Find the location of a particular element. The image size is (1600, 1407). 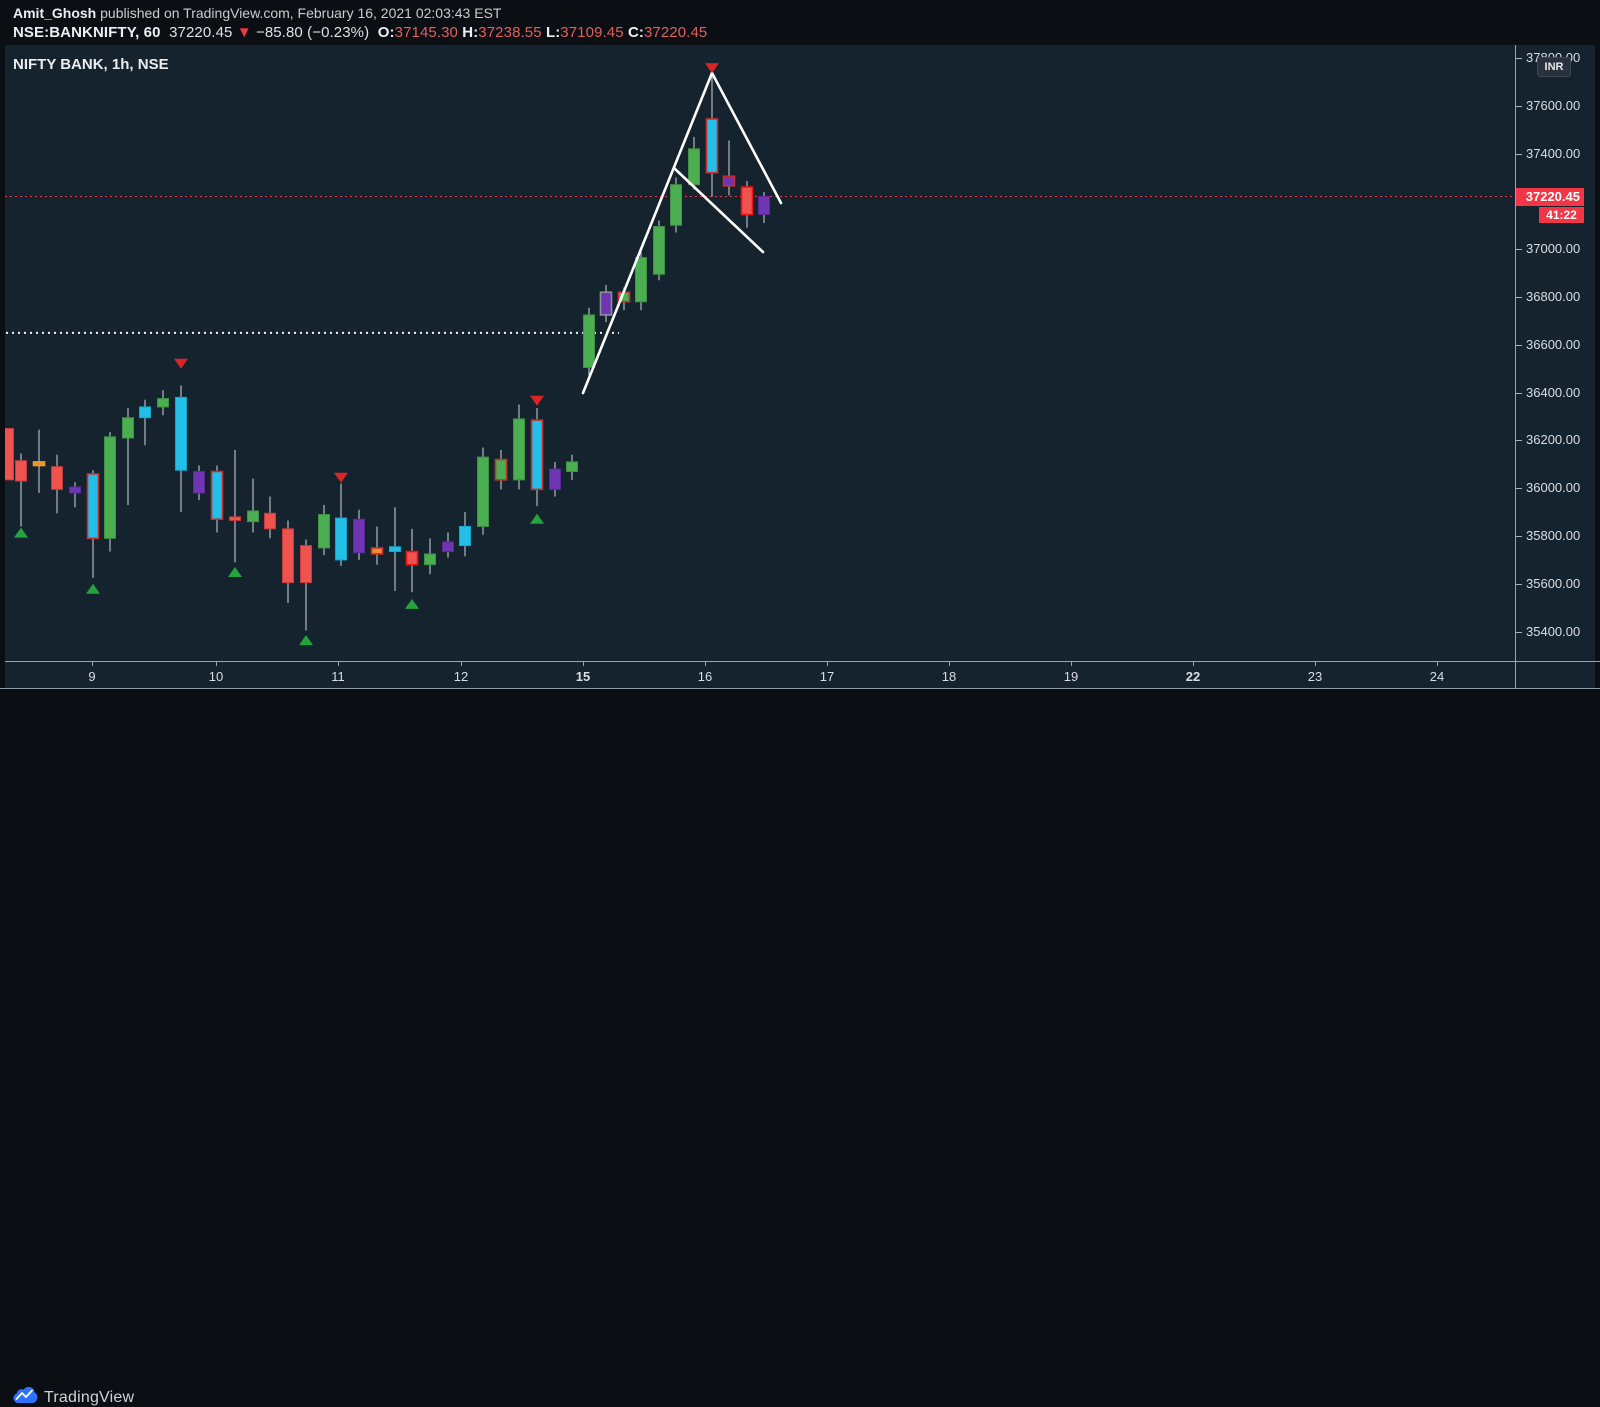

time-tick-label: 16 is located at coordinates (705, 676).